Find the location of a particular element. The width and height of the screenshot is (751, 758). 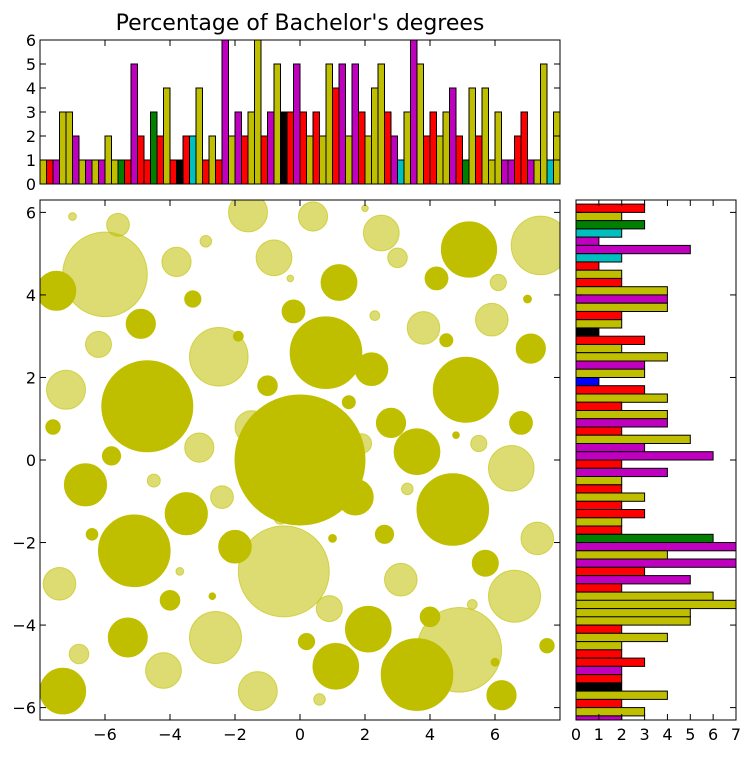

x-tick-label: 6 is located at coordinates (495, 734).